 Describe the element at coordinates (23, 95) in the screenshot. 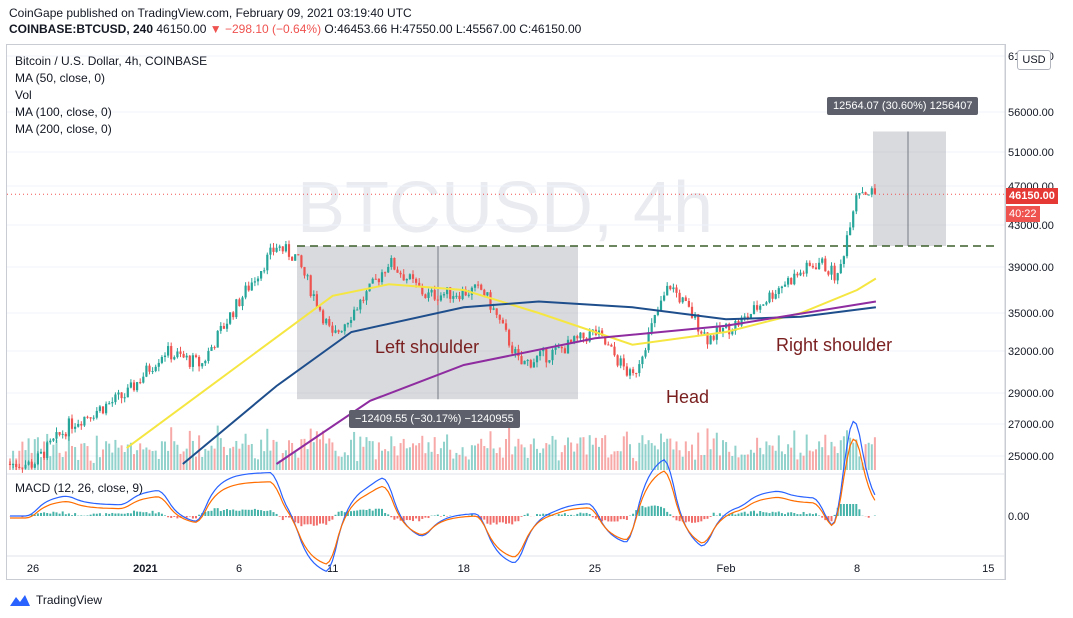

I see `legend-vol: Vol` at that location.